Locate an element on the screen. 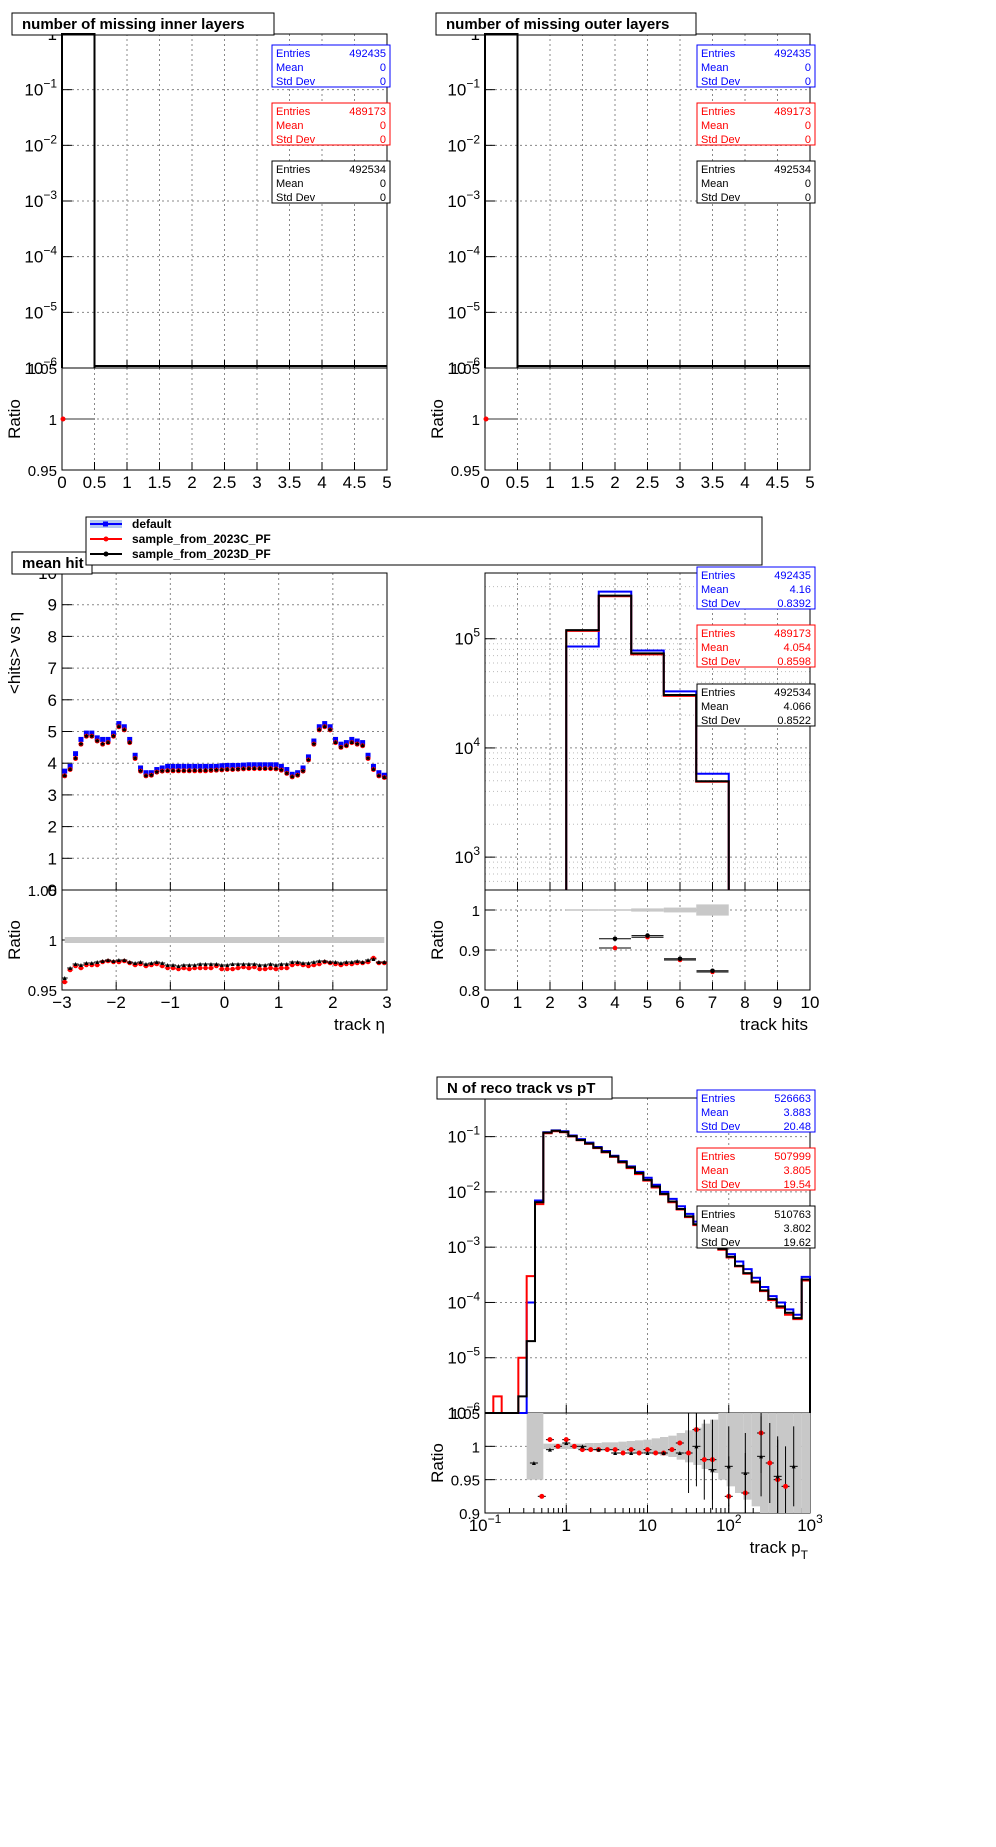  y-tick-label-text: 5 is located at coordinates (52, 732).